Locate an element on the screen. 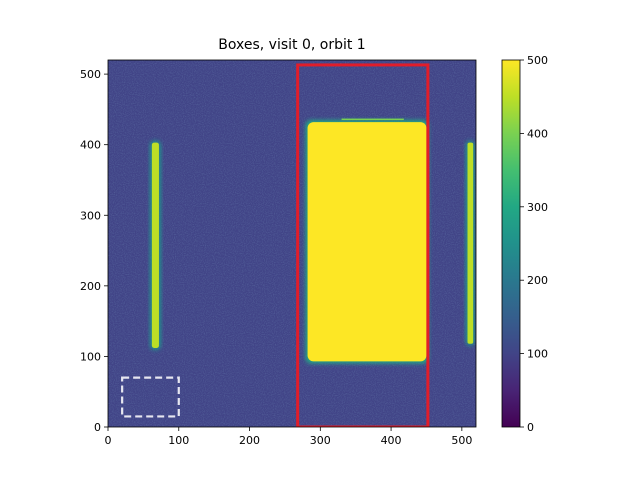  region-main-spectrum is located at coordinates (367, 242).